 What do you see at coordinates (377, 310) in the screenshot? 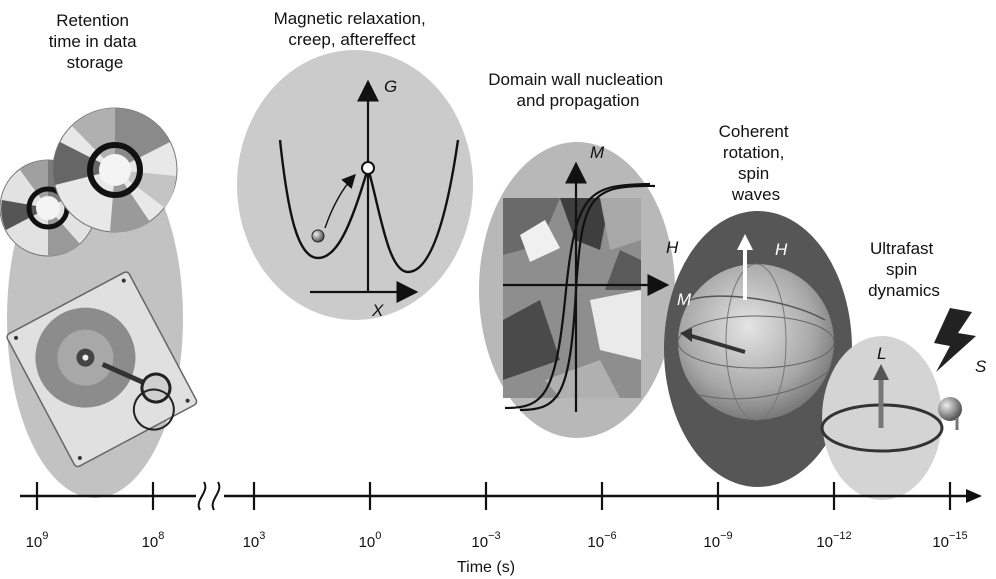
I see `coordinate-axis-label: X` at bounding box center [377, 310].